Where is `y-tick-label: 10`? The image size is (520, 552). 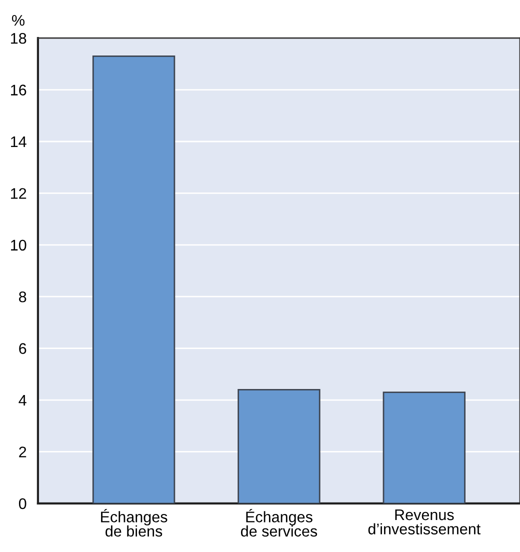 y-tick-label: 10 is located at coordinates (18, 245).